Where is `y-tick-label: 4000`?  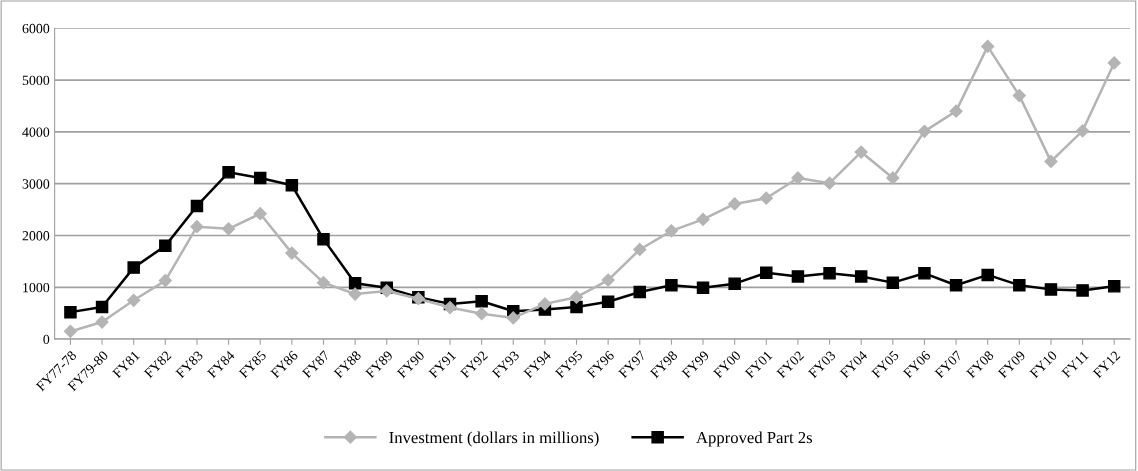 y-tick-label: 4000 is located at coordinates (36, 132).